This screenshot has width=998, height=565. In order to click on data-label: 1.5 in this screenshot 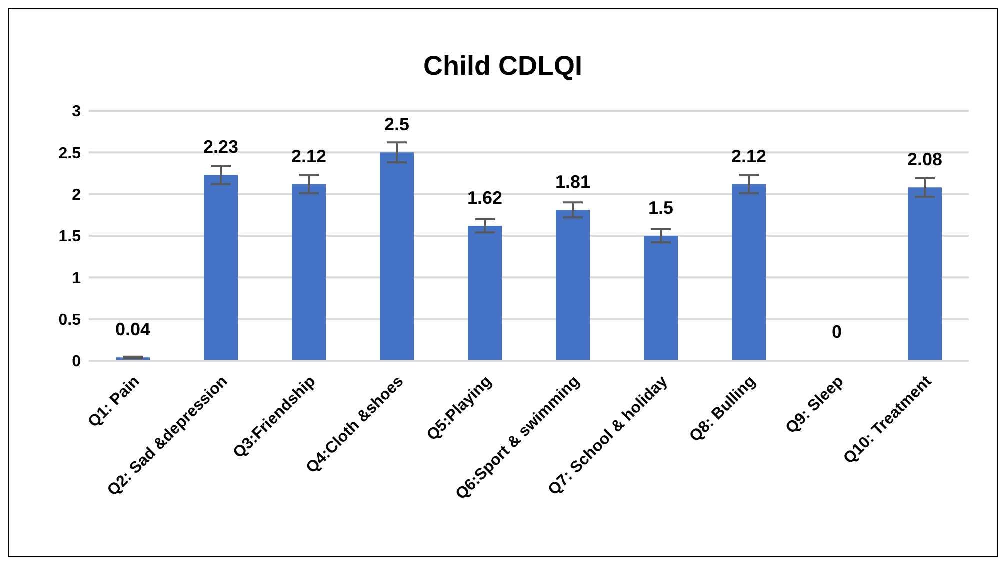, I will do `click(661, 208)`.